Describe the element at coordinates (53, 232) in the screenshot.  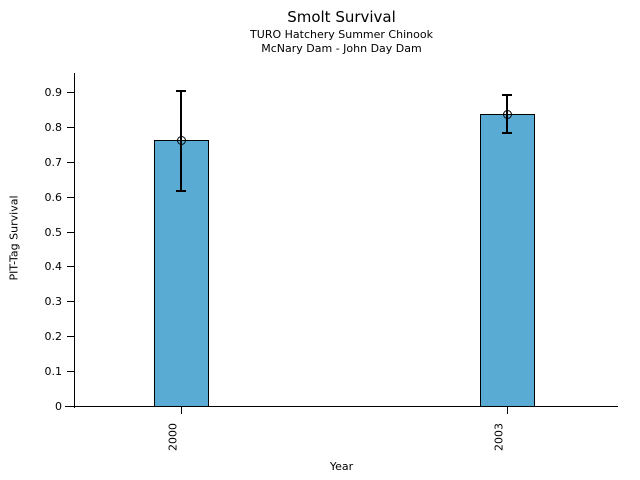
I see `y-tick-label: 0.5` at that location.